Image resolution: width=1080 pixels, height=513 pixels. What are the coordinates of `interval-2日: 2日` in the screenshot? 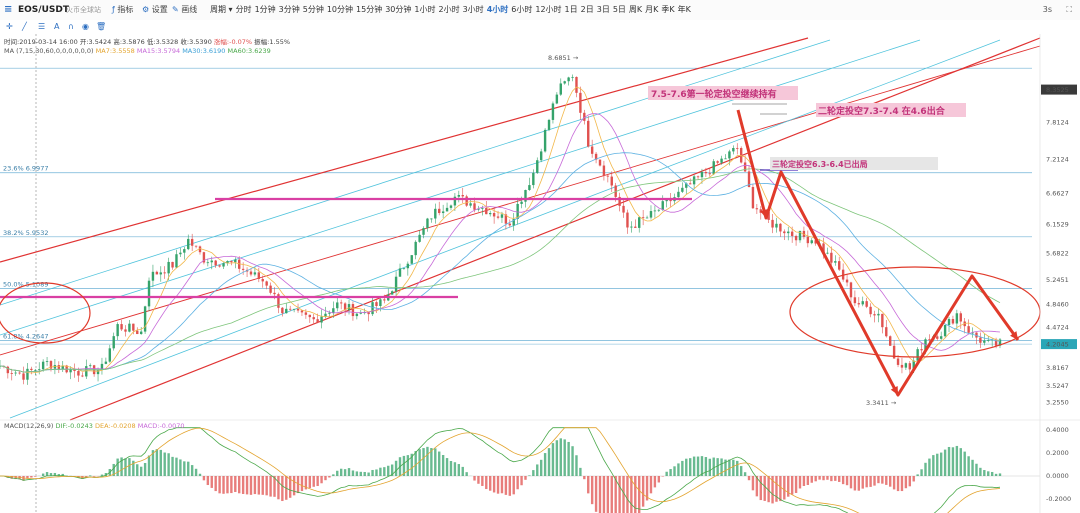 It's located at (587, 9).